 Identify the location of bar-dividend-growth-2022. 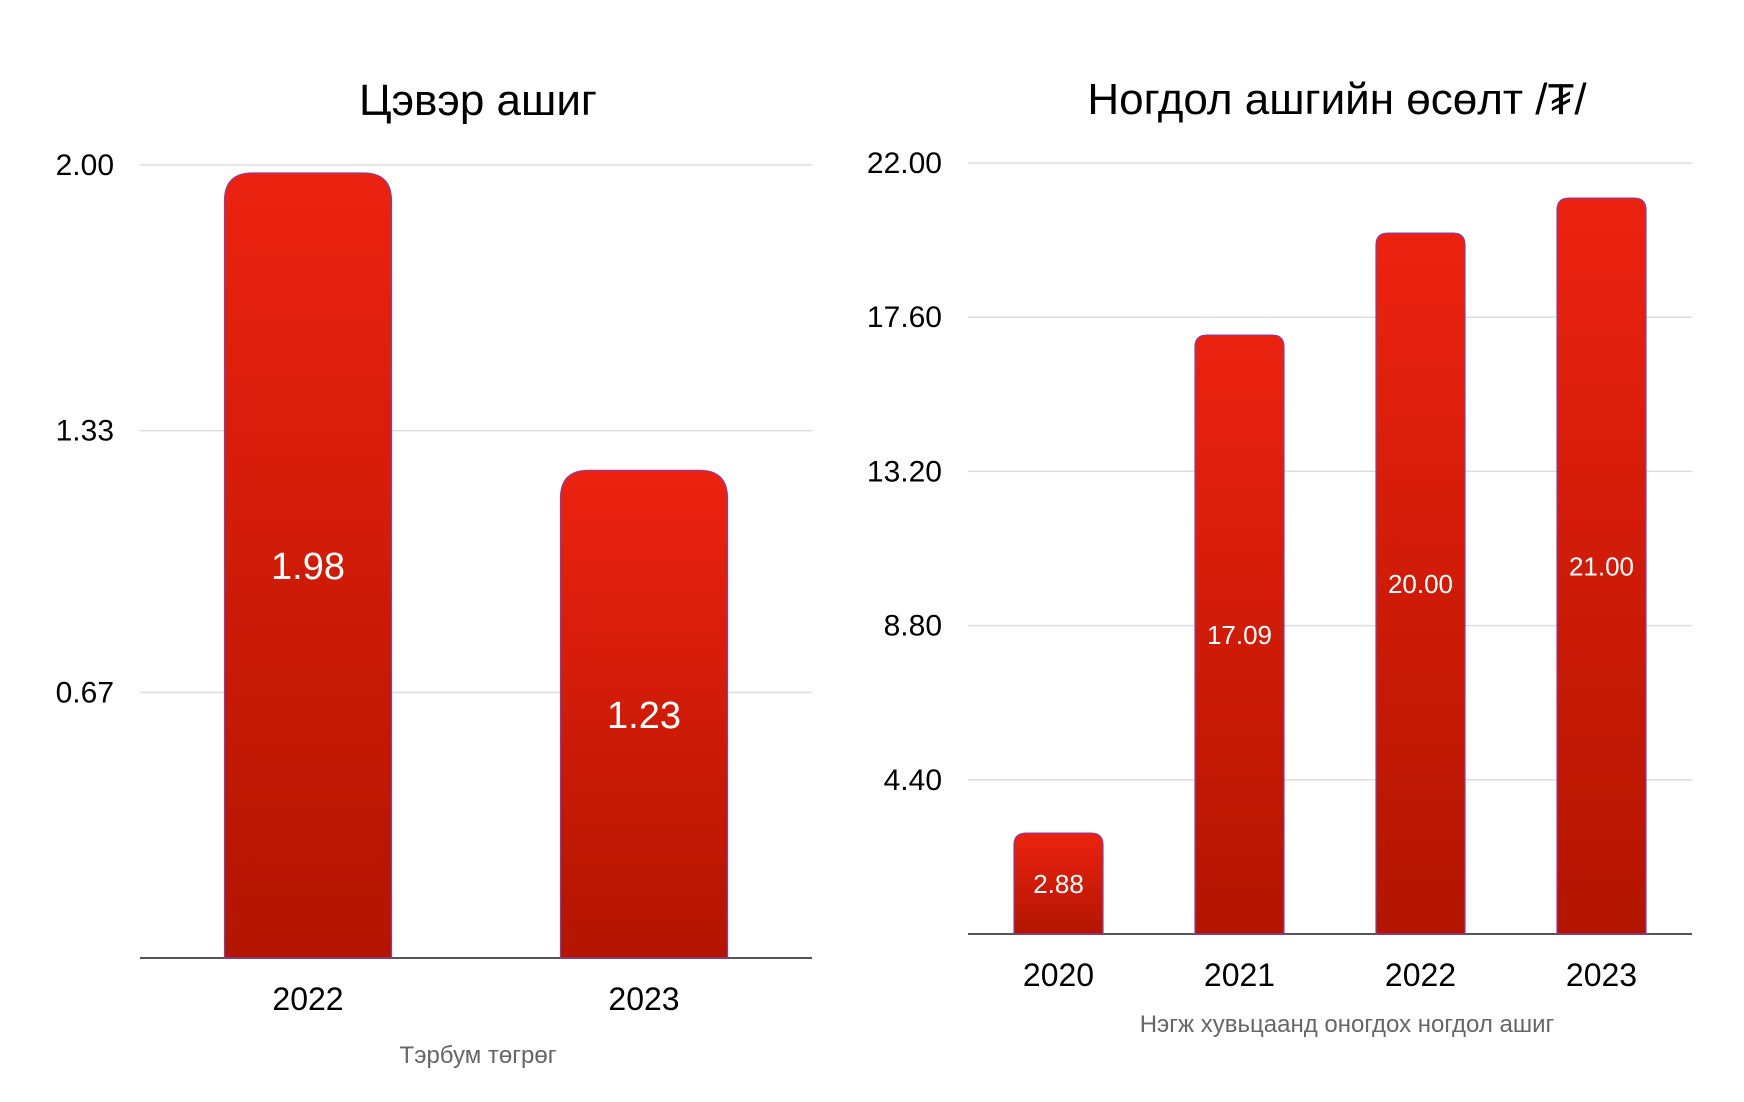
(1420, 583).